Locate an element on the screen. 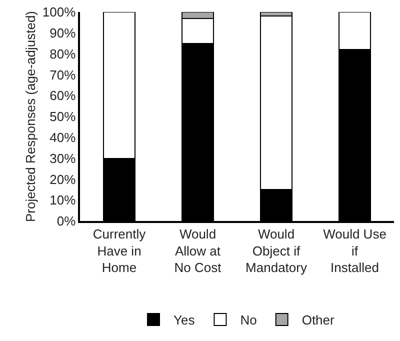  y-tick-label: 10% is located at coordinates (63, 200).